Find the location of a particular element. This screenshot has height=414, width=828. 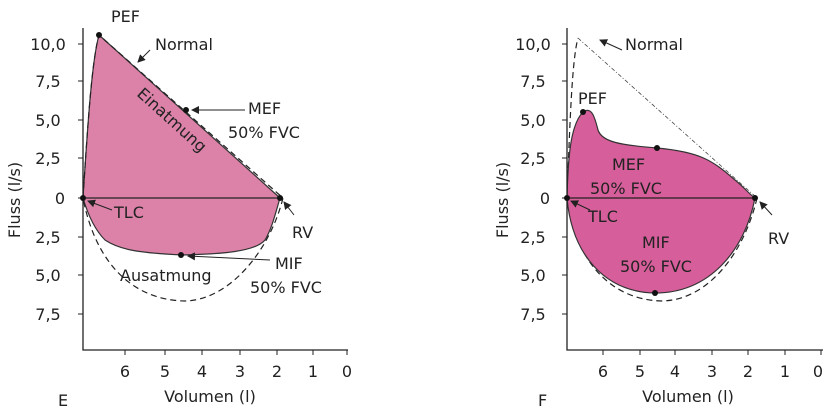

loop-area is located at coordinates (181, 144).